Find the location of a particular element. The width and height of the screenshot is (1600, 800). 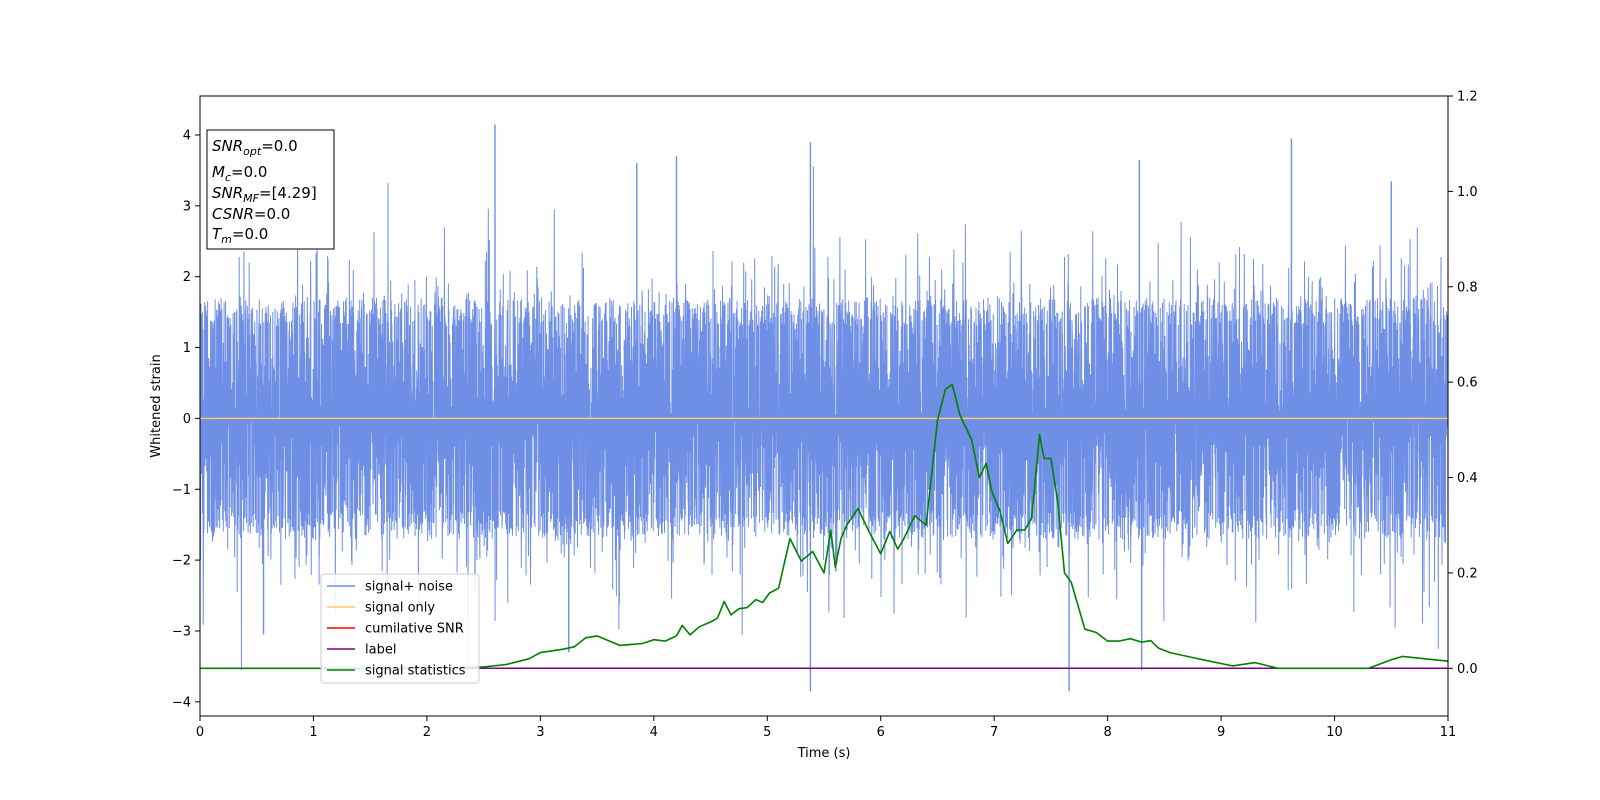

x-tick-label: 11 is located at coordinates (1448, 732).